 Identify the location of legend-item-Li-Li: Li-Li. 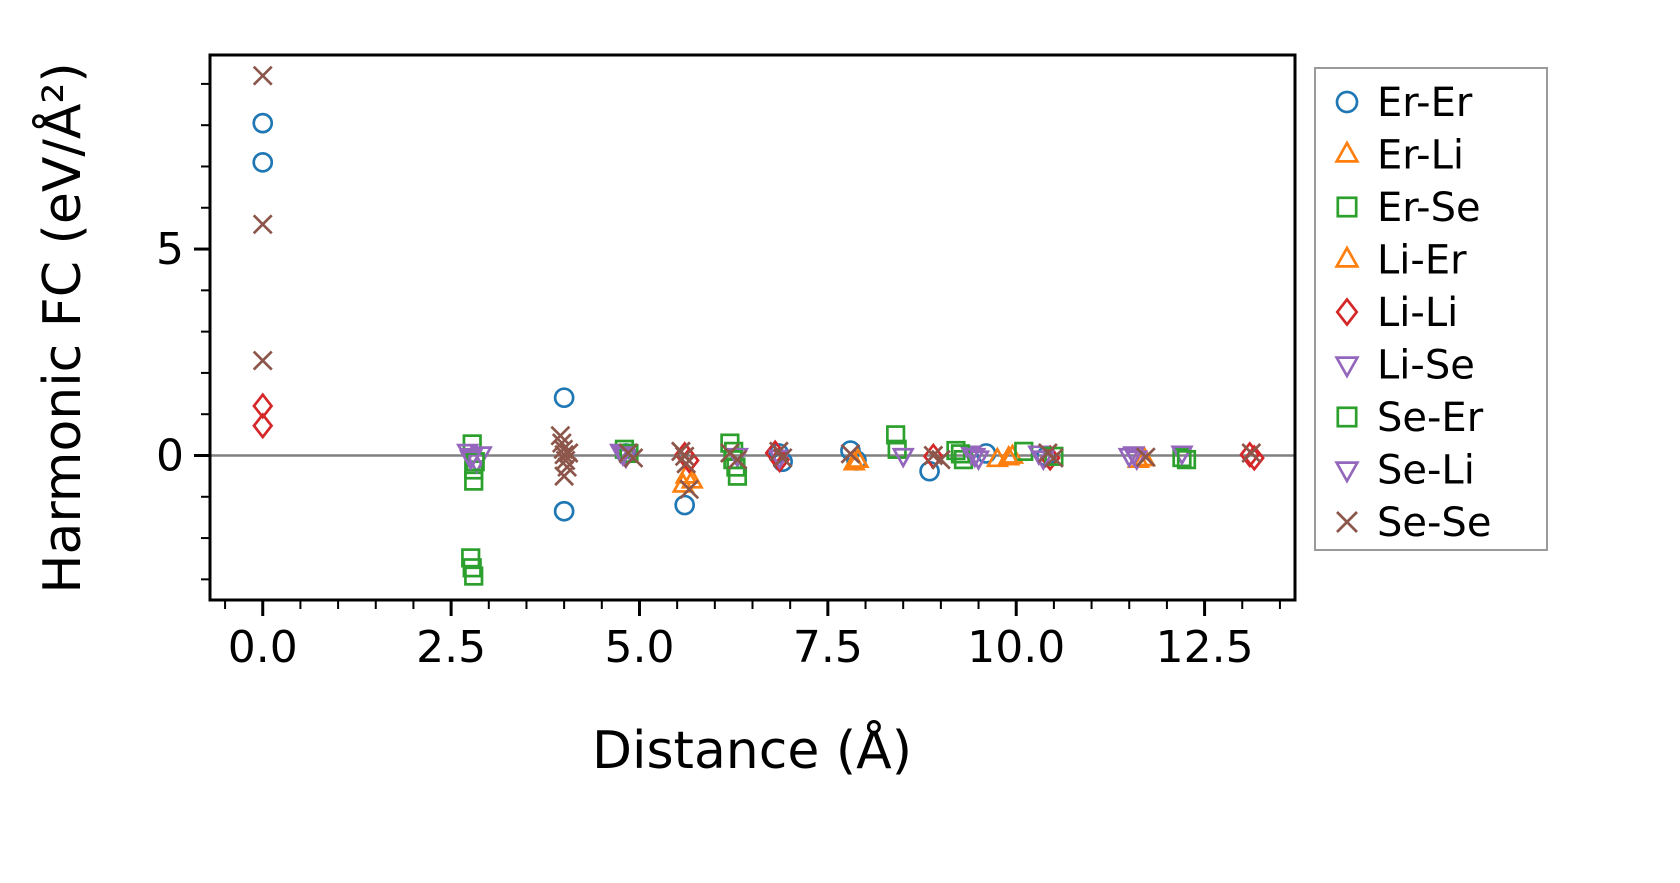
(1396, 313).